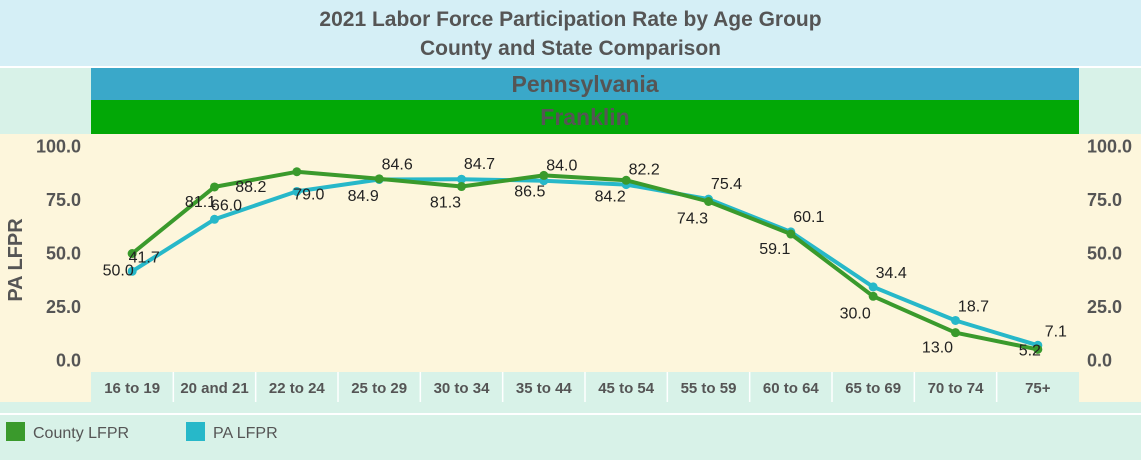  What do you see at coordinates (529, 191) in the screenshot?
I see `data-label-county: 86.5` at bounding box center [529, 191].